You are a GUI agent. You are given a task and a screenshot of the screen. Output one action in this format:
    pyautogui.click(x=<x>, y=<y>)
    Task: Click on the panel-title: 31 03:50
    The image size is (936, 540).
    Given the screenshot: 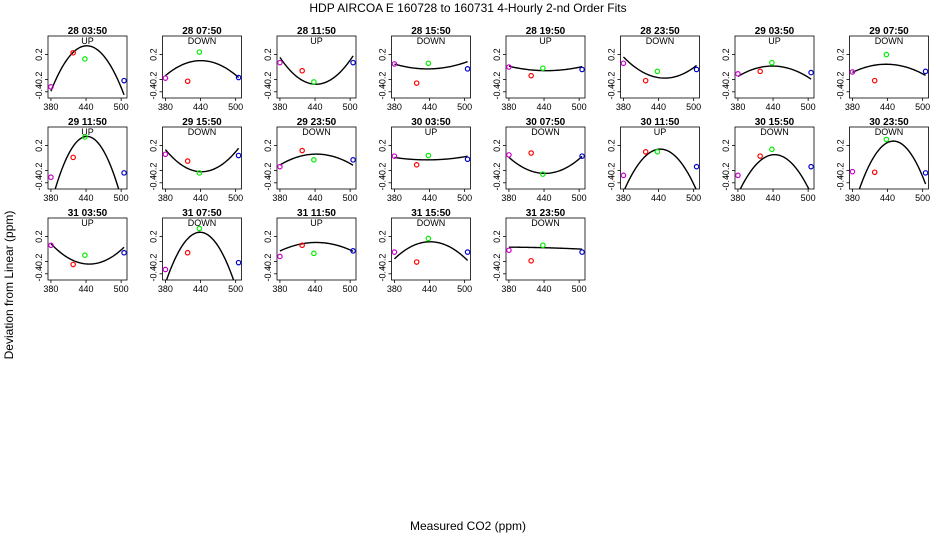 What is the action you would take?
    pyautogui.click(x=88, y=213)
    